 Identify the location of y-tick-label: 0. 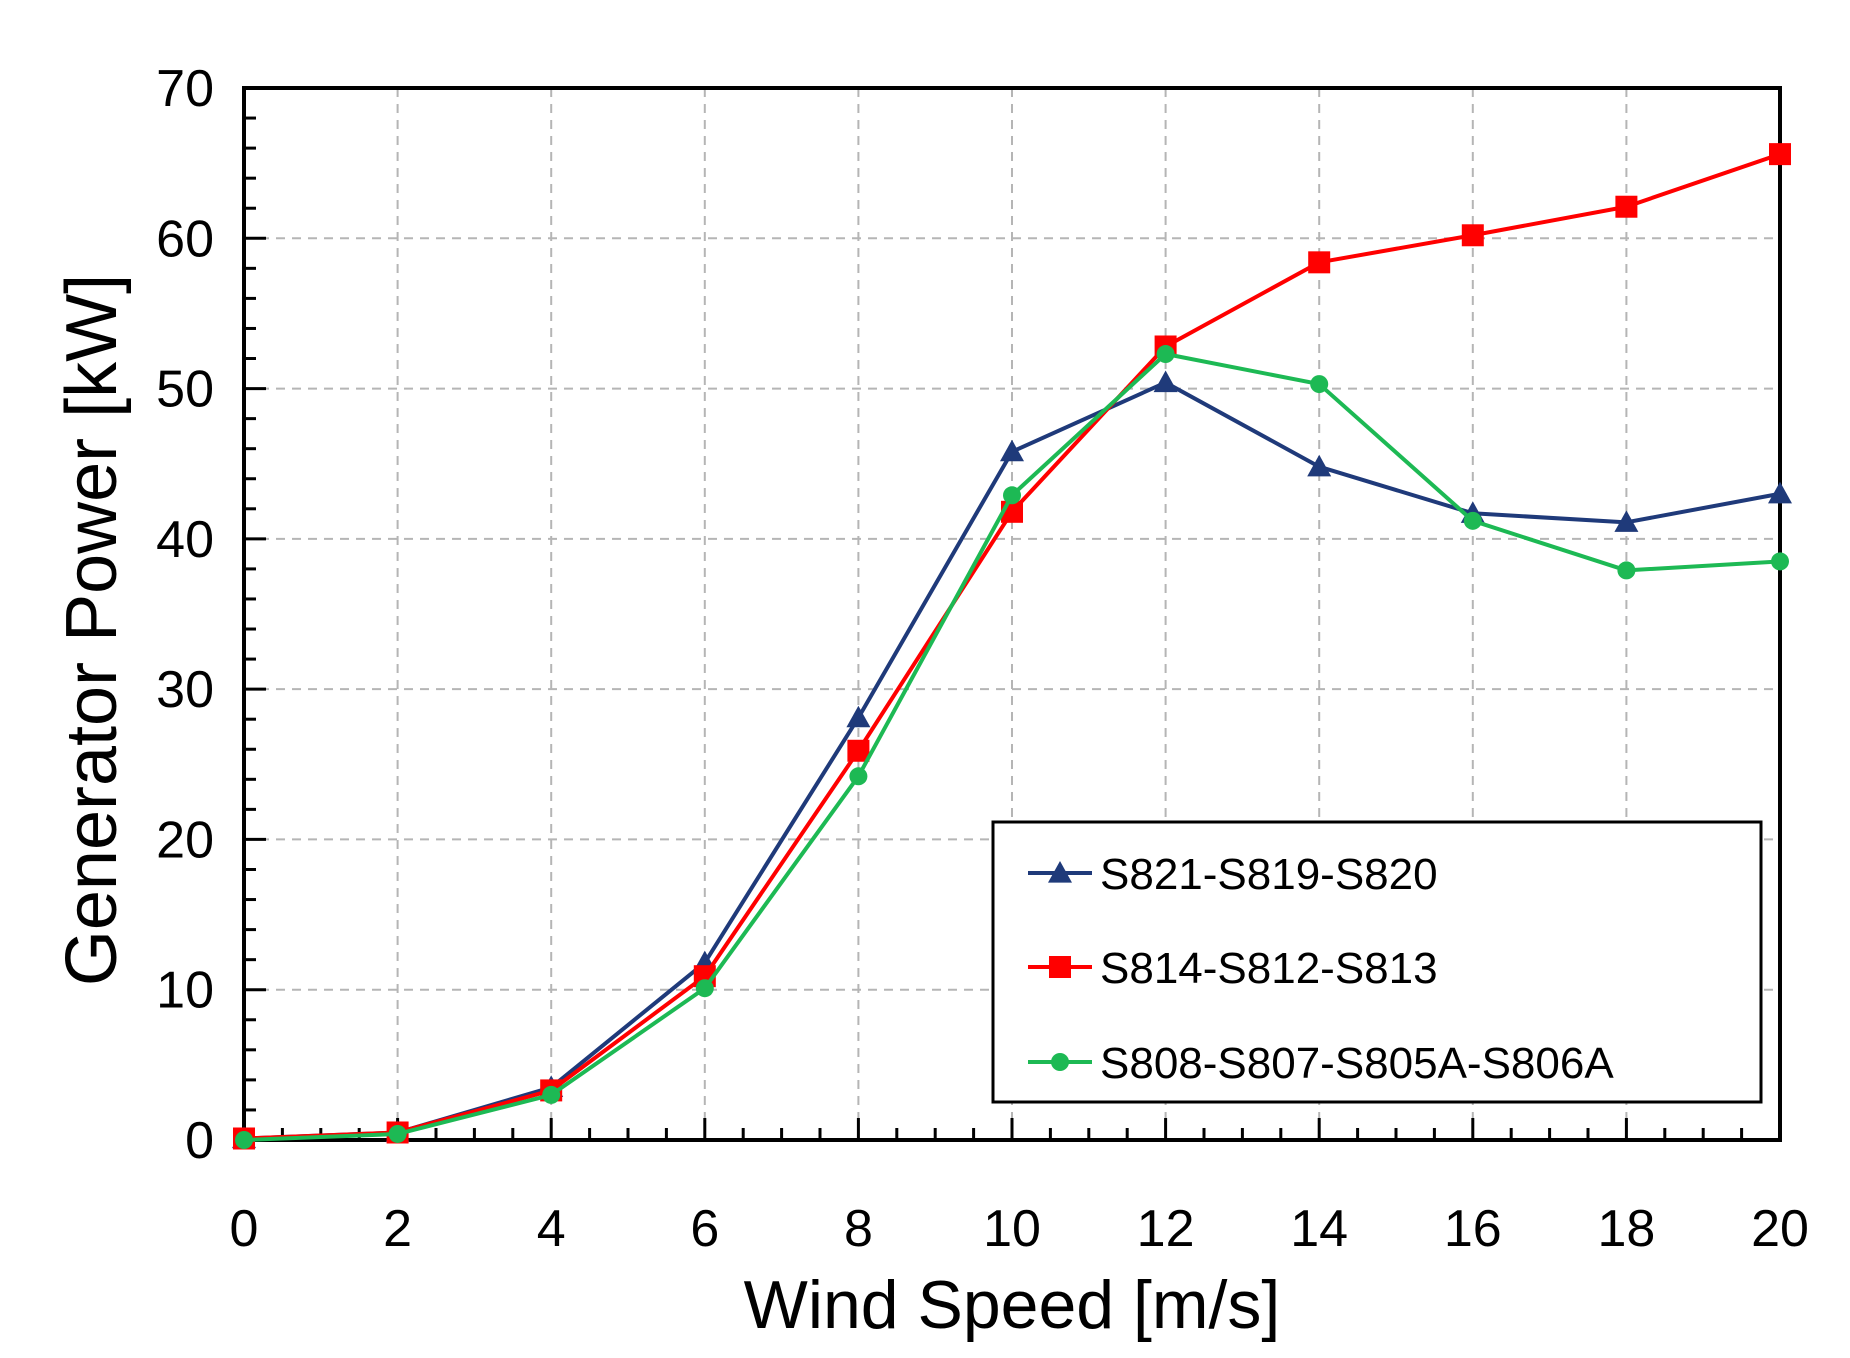
(199, 1141).